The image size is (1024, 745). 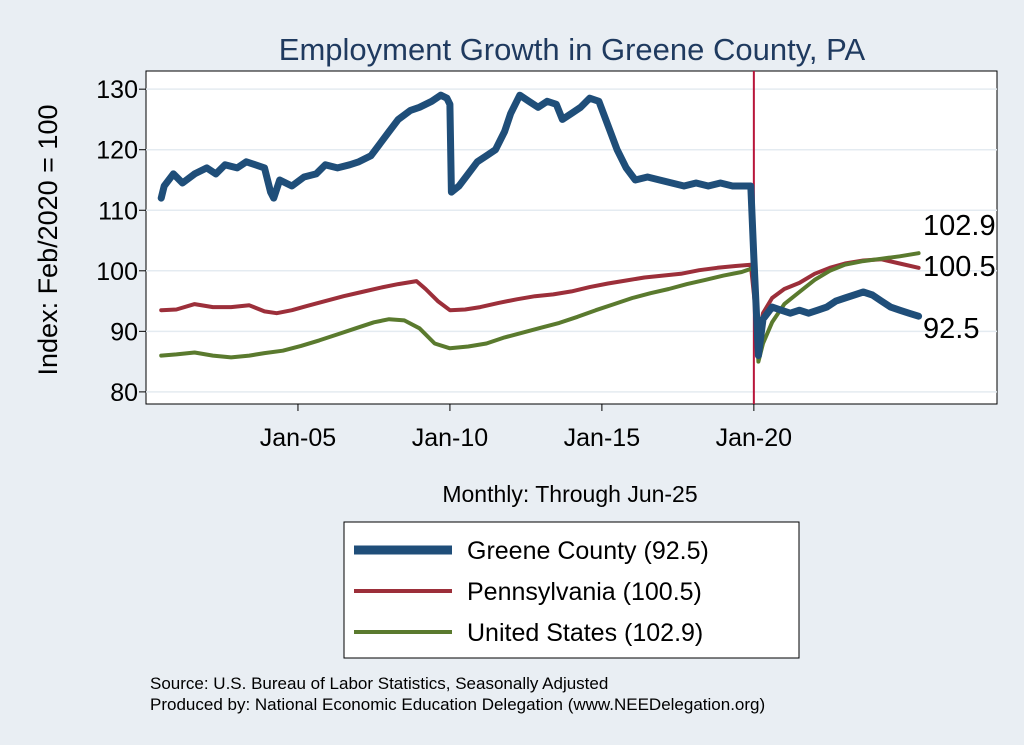 What do you see at coordinates (118, 211) in the screenshot?
I see `y-tick-label-110: 110` at bounding box center [118, 211].